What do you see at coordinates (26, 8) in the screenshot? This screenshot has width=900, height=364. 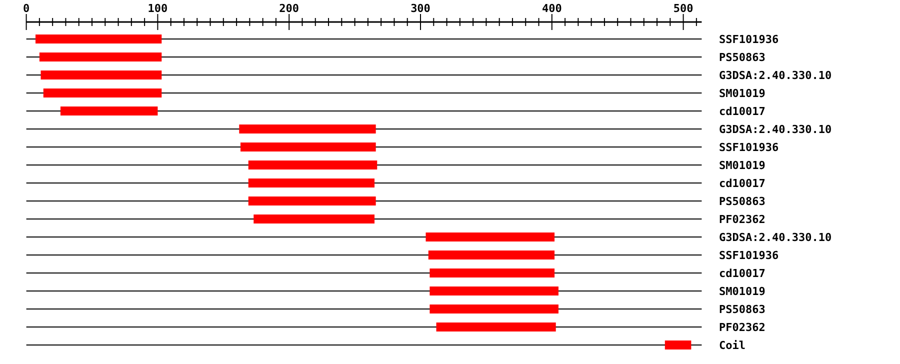 I see `x-tick-label: 0` at bounding box center [26, 8].